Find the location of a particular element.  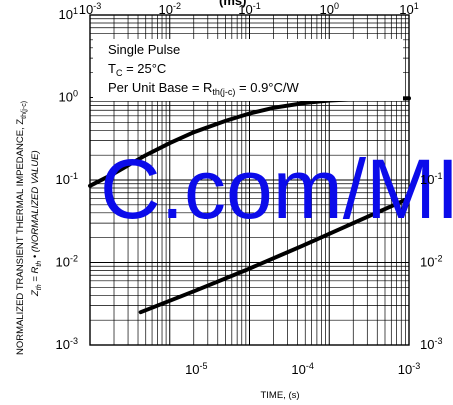

legend-base-prefix: Per Unit Base = R is located at coordinates (160, 87).